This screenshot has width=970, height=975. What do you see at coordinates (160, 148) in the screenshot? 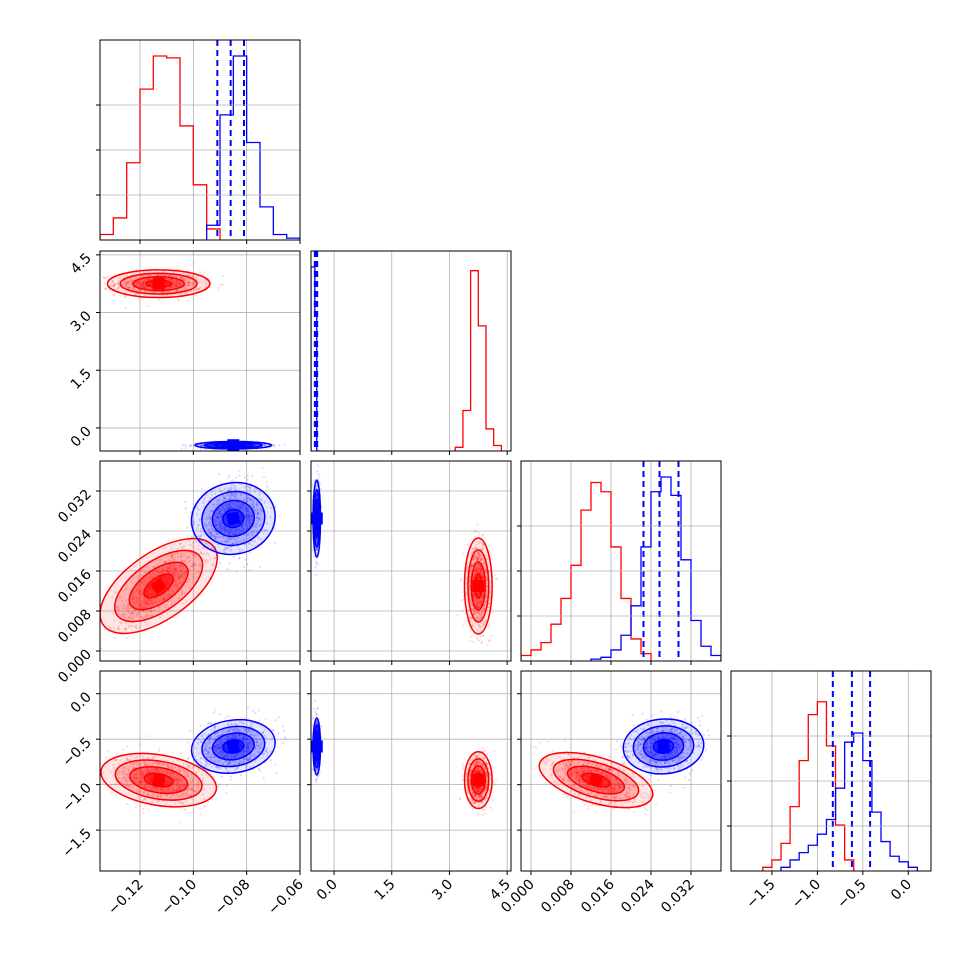
I see `hist-red` at bounding box center [160, 148].